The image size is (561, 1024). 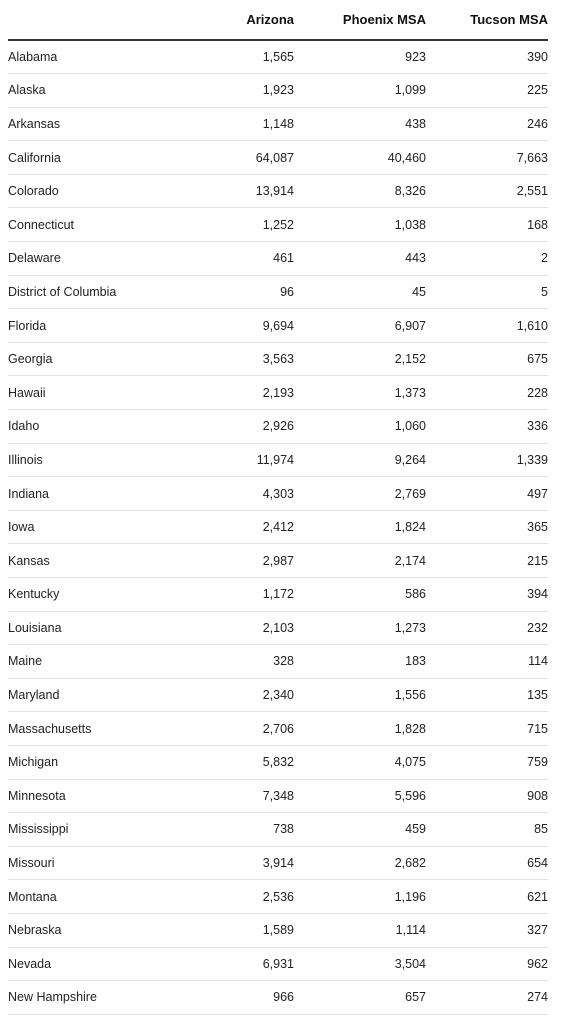 I want to click on arizona-cell: 96, so click(x=249, y=292).